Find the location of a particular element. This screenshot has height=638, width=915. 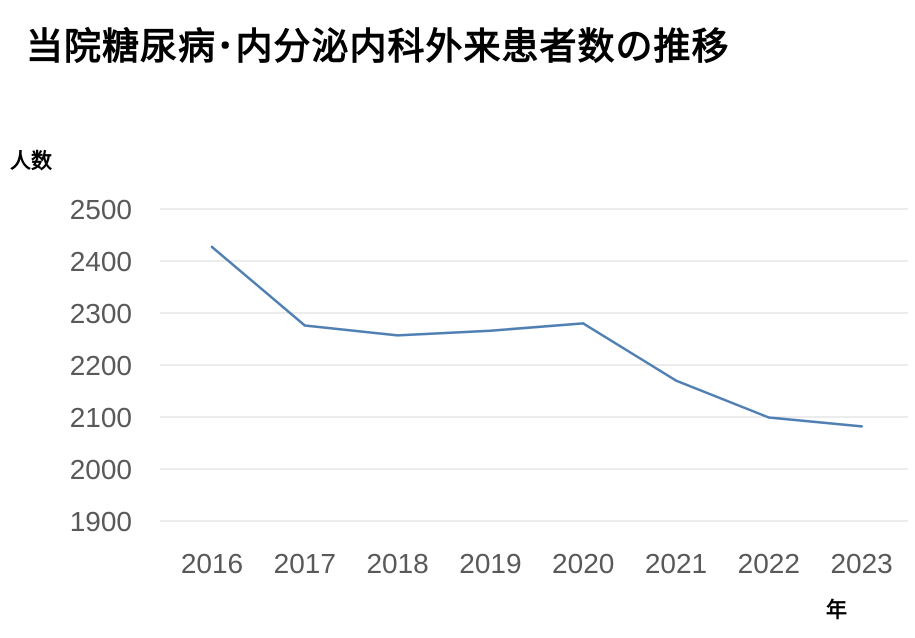

data-point-2017 is located at coordinates (304, 325).